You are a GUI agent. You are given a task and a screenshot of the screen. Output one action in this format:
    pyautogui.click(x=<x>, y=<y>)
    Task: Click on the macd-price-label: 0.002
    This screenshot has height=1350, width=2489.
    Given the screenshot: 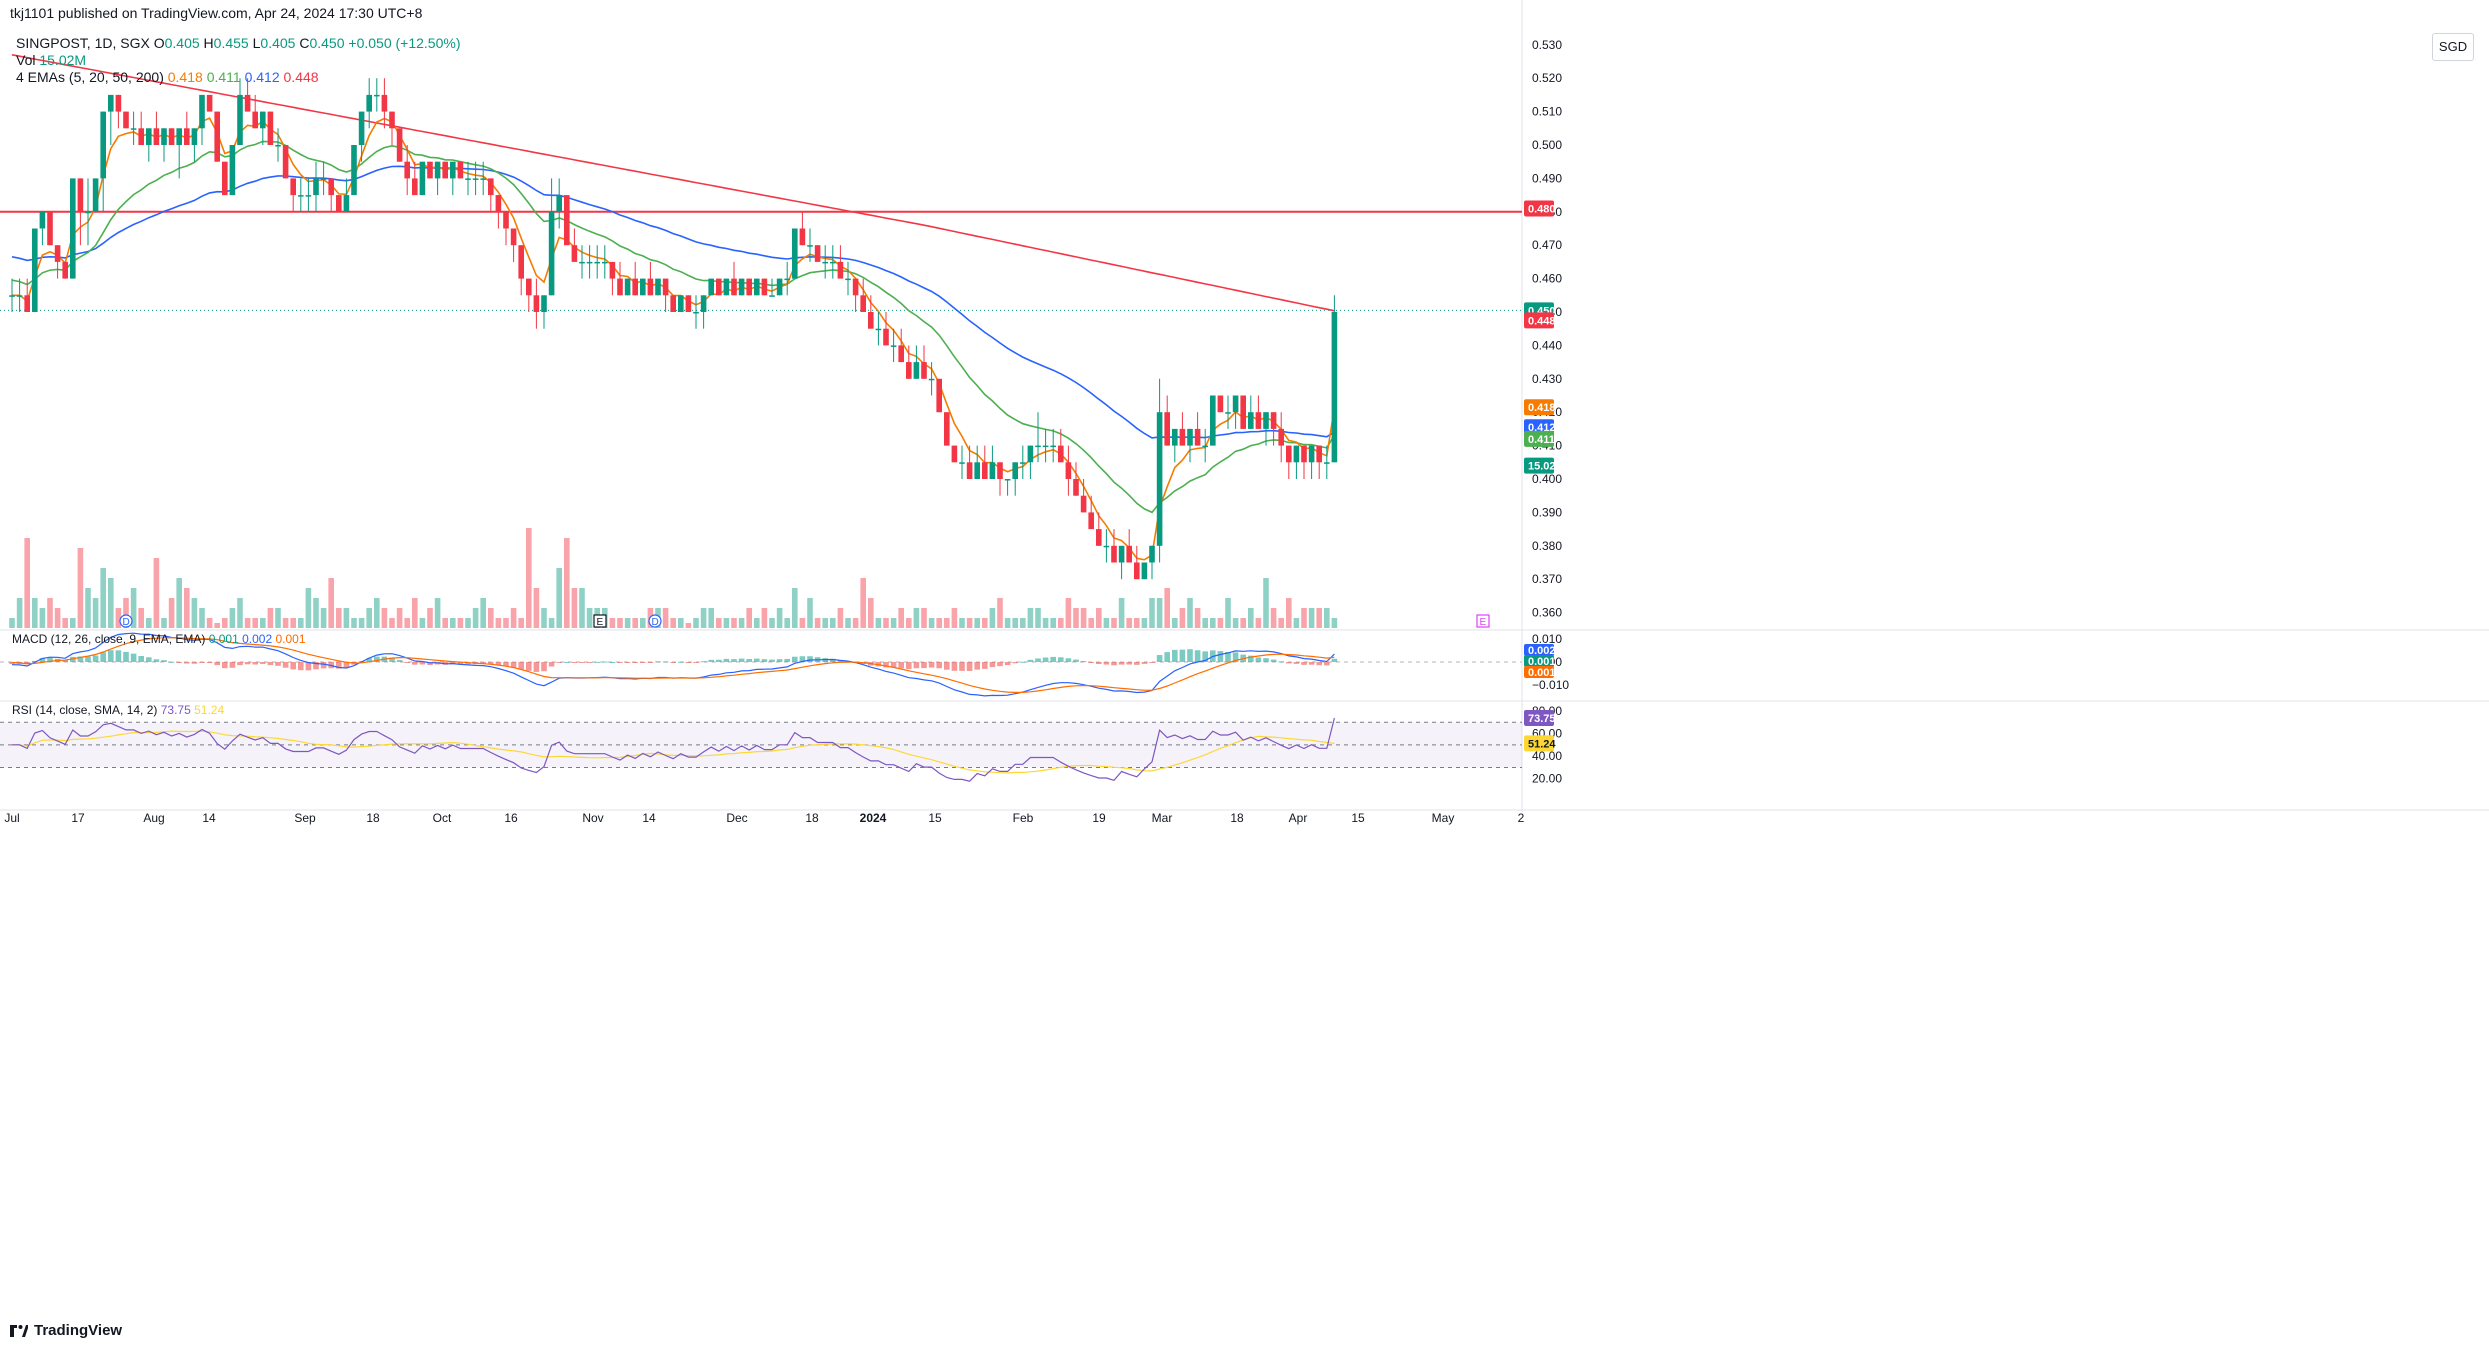 What is the action you would take?
    pyautogui.click(x=1542, y=651)
    